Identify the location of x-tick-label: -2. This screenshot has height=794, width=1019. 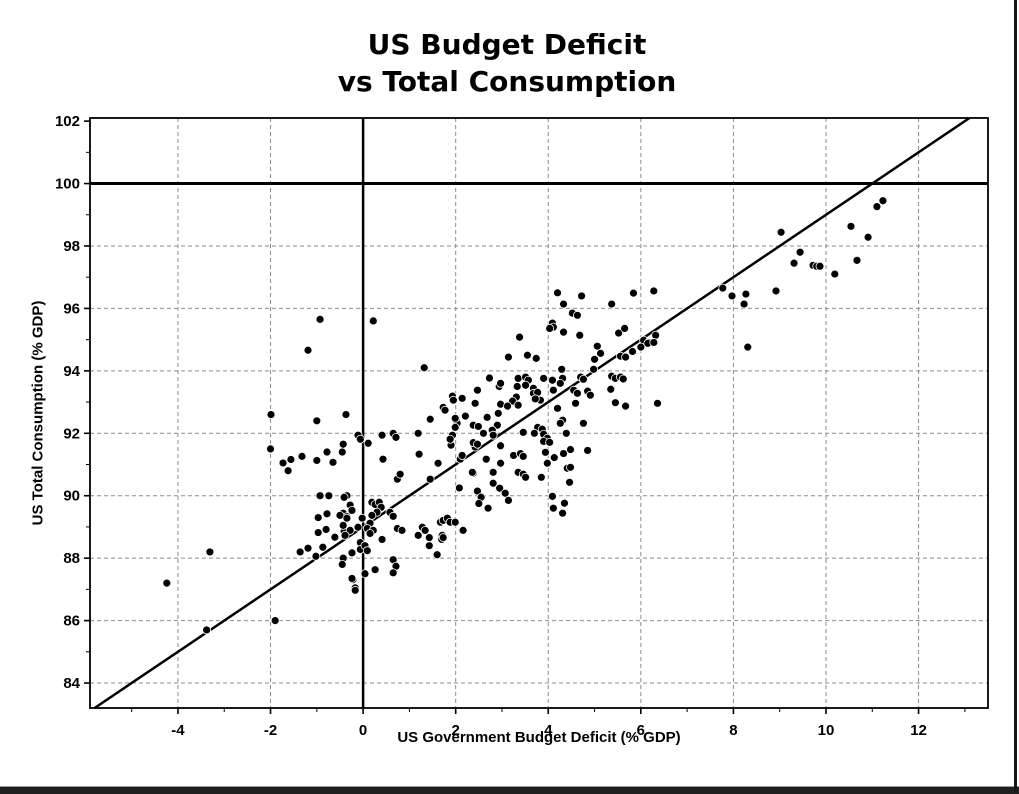
(270, 730).